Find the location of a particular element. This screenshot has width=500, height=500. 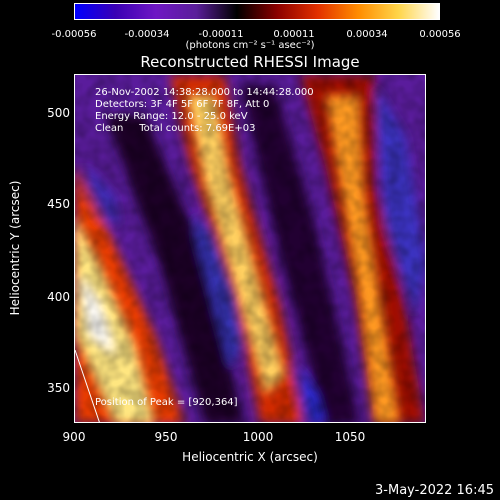

colorbar-tick-label: -0.00011 is located at coordinates (221, 34).